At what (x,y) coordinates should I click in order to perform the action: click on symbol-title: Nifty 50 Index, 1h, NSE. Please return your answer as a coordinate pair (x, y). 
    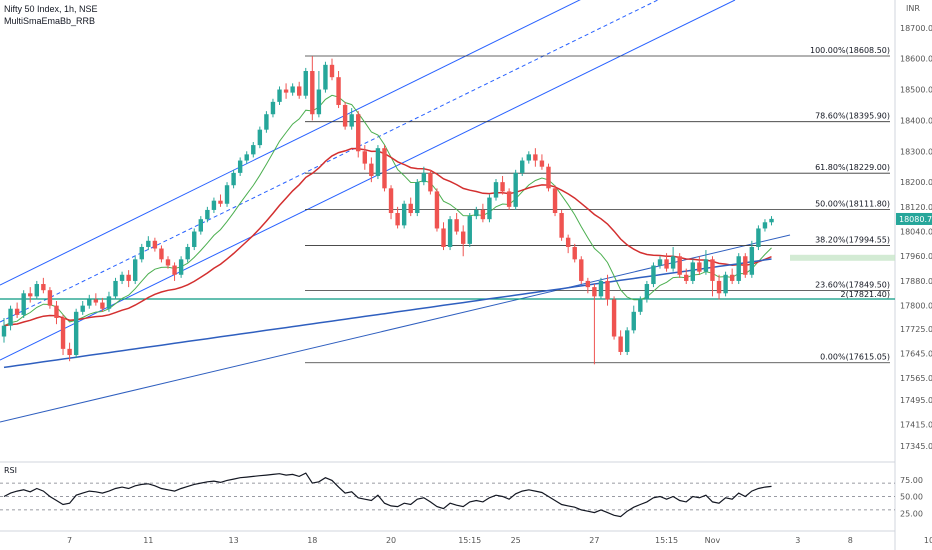
    Looking at the image, I should click on (51, 9).